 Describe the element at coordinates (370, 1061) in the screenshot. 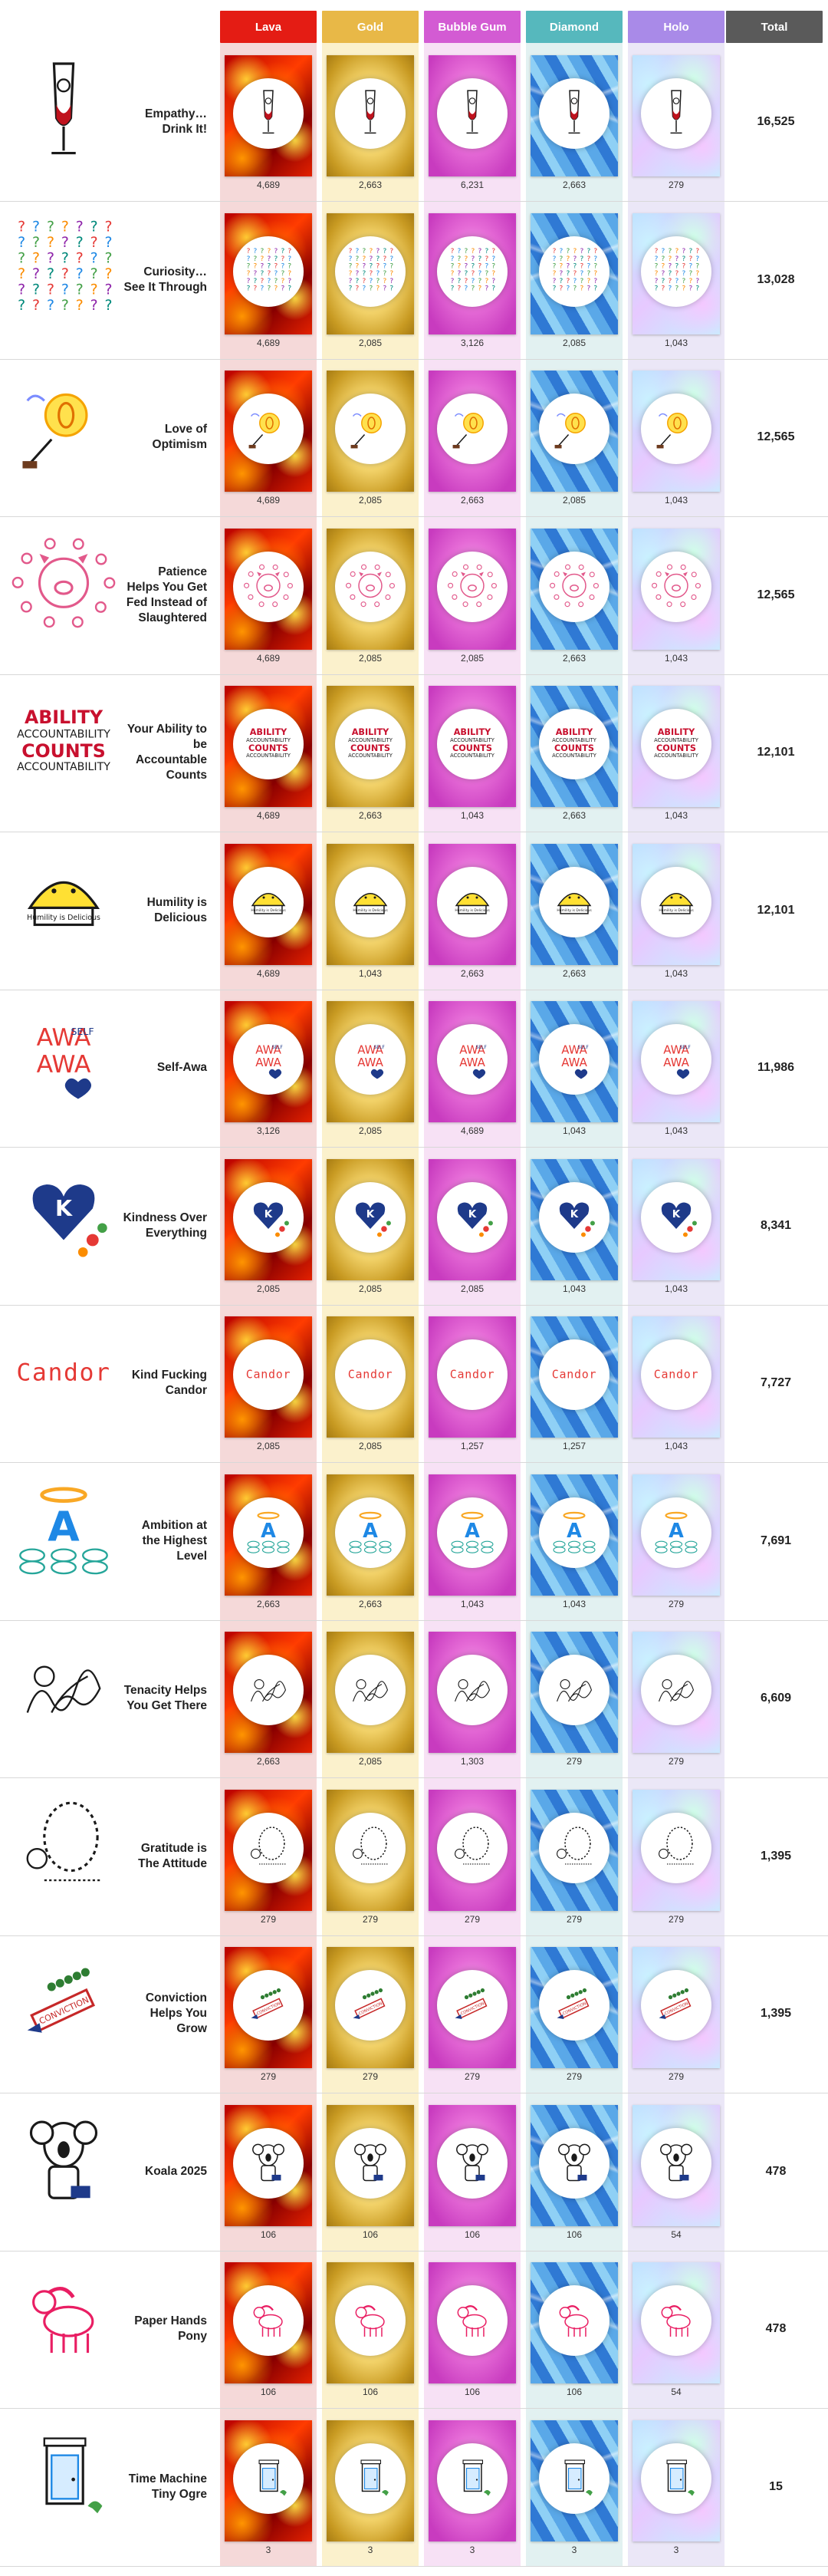

I see `gold-variant-card: AWA AWA SELF` at that location.